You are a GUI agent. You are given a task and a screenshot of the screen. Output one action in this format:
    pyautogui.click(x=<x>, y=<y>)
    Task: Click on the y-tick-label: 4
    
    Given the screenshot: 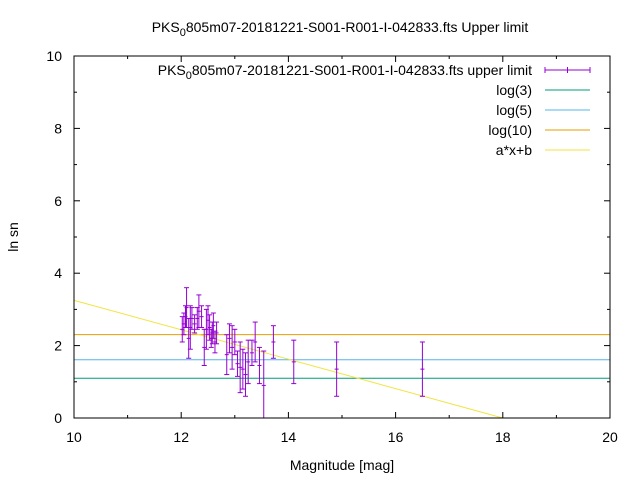 What is the action you would take?
    pyautogui.click(x=58, y=273)
    